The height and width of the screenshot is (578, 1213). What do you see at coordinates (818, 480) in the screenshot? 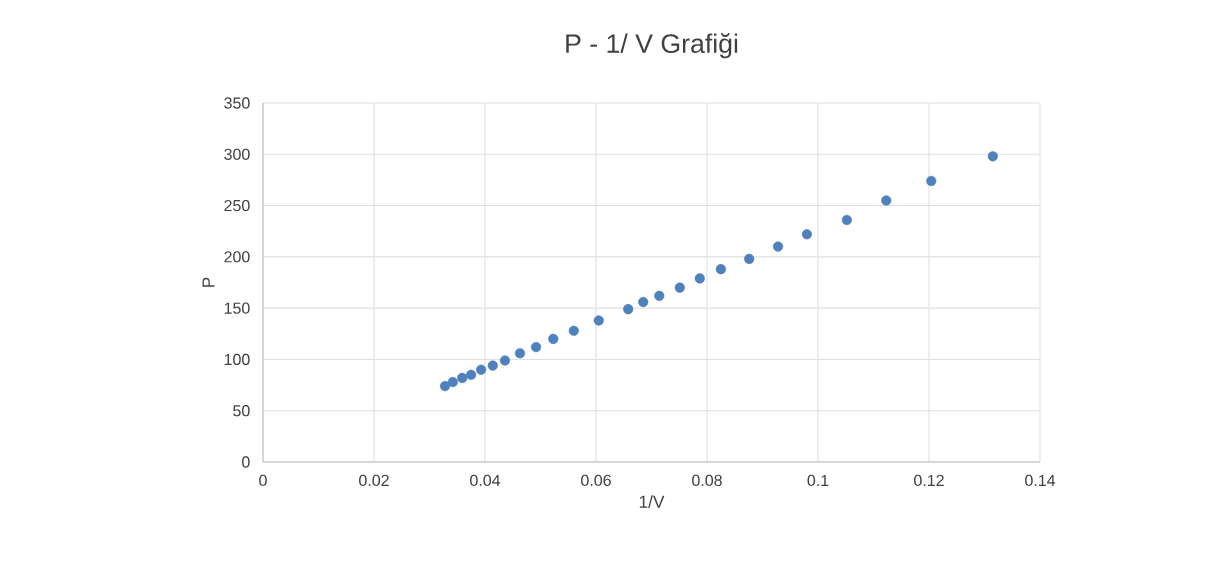
I see `x-tick-label: 0.1` at bounding box center [818, 480].